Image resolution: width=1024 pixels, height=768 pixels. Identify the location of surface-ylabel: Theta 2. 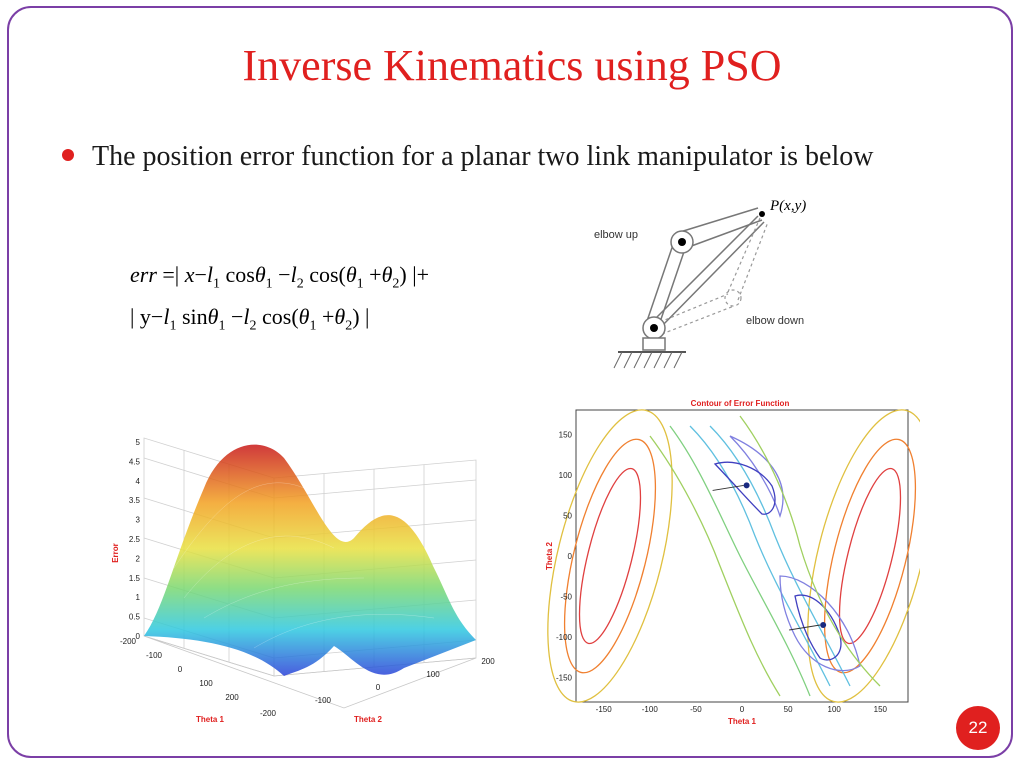
(368, 719).